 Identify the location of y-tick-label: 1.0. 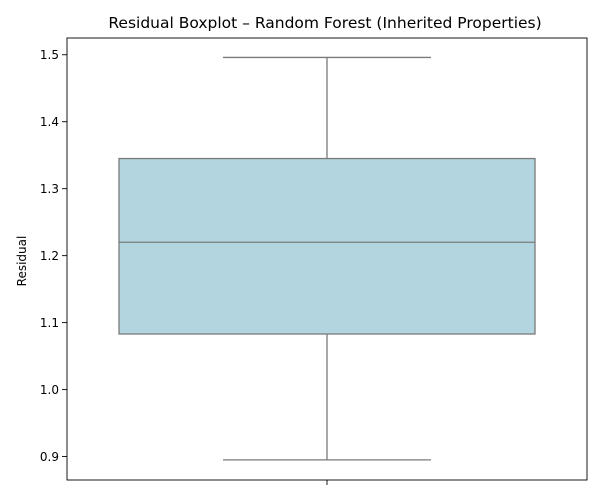
(49, 390).